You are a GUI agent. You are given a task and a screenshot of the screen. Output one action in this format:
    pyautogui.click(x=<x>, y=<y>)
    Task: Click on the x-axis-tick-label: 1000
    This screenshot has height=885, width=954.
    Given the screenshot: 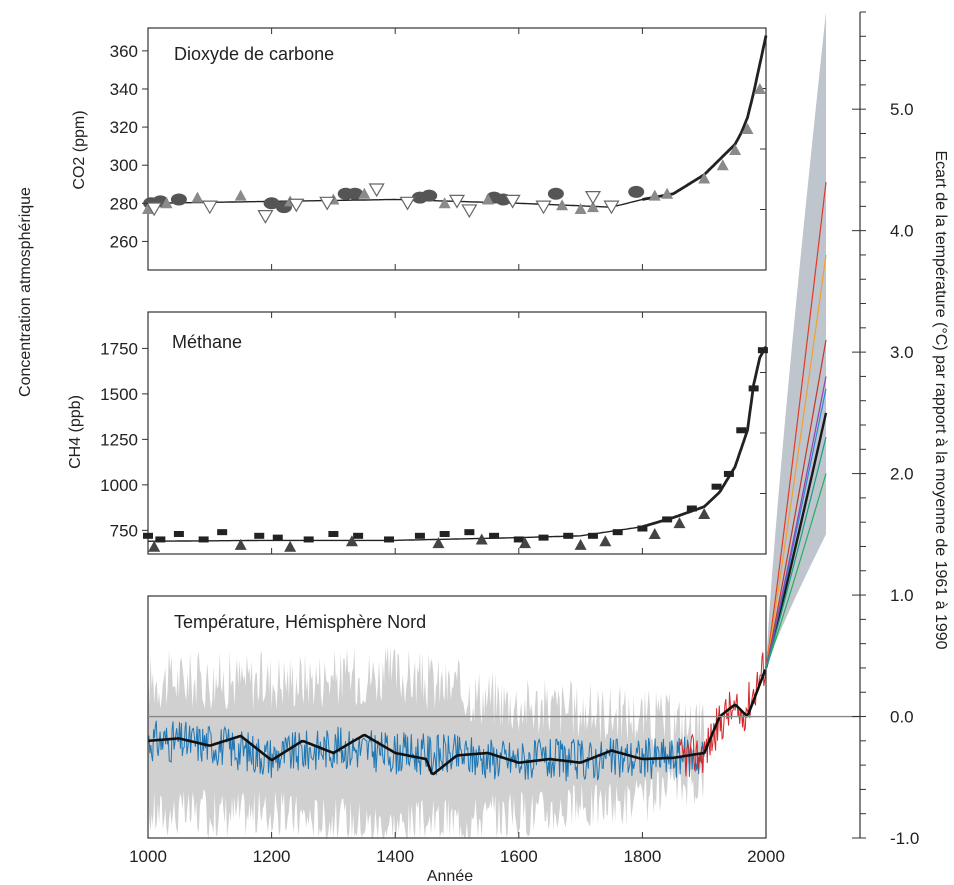 What is the action you would take?
    pyautogui.click(x=148, y=856)
    